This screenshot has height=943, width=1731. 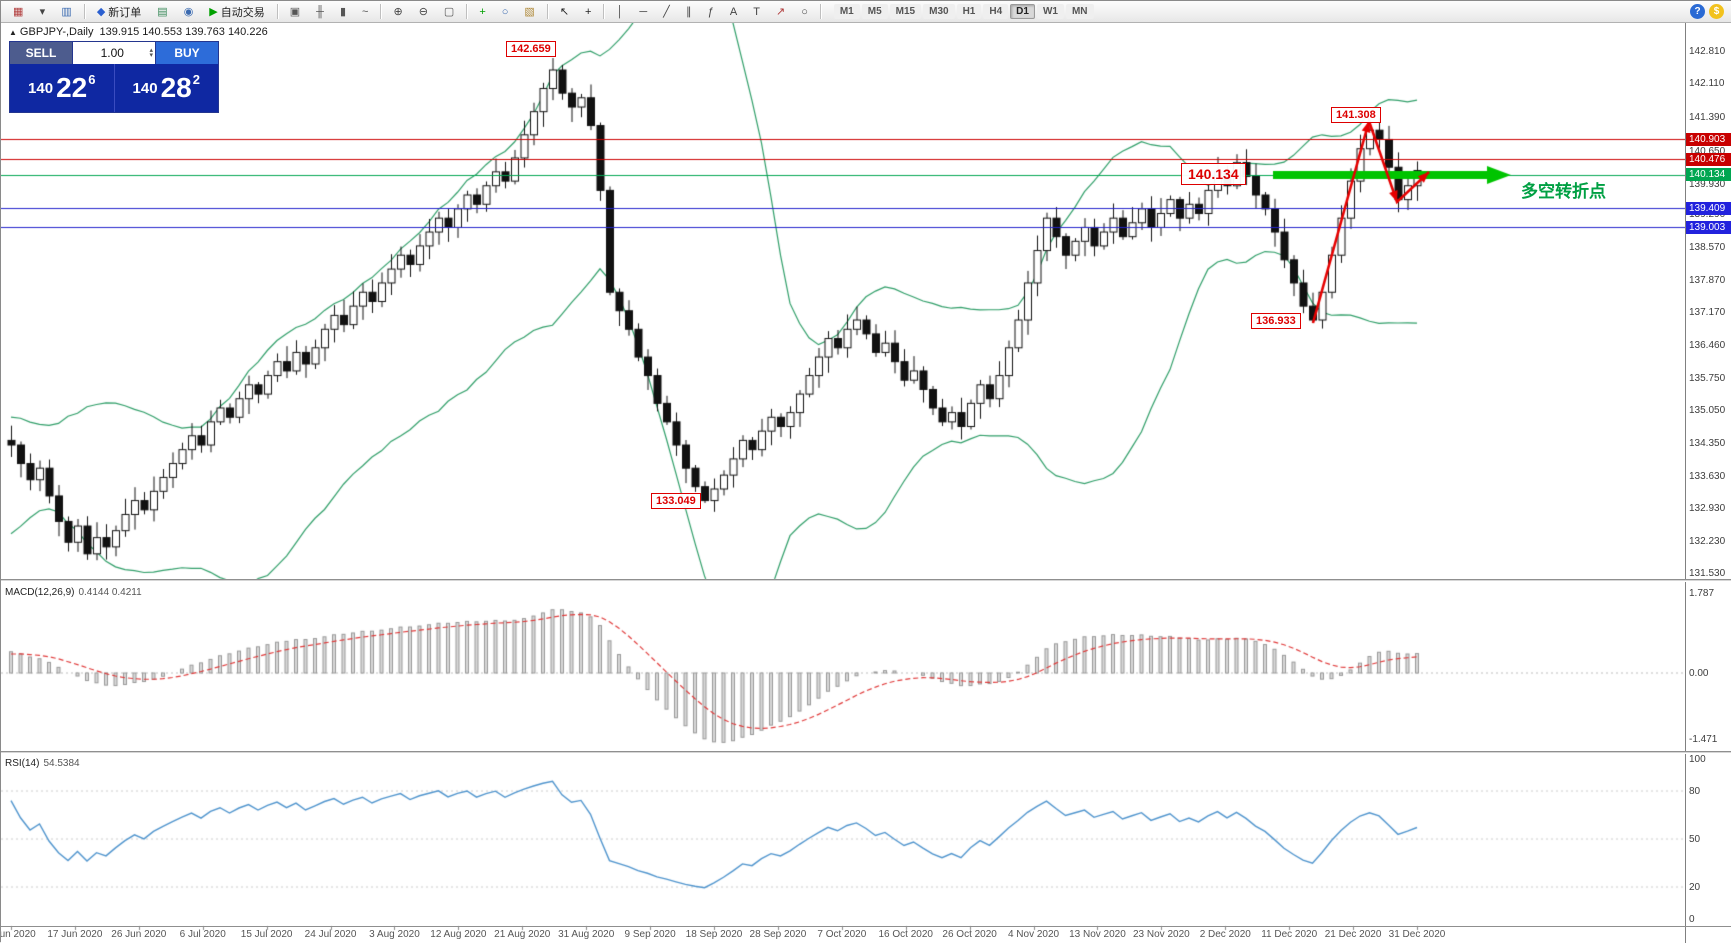 I want to click on navigator-button: ◉, so click(x=189, y=12).